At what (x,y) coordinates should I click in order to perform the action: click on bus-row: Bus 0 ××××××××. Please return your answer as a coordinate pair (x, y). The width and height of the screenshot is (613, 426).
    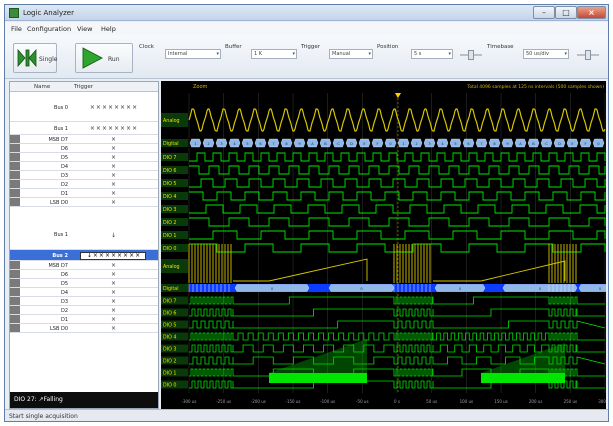
    Looking at the image, I should click on (84, 107).